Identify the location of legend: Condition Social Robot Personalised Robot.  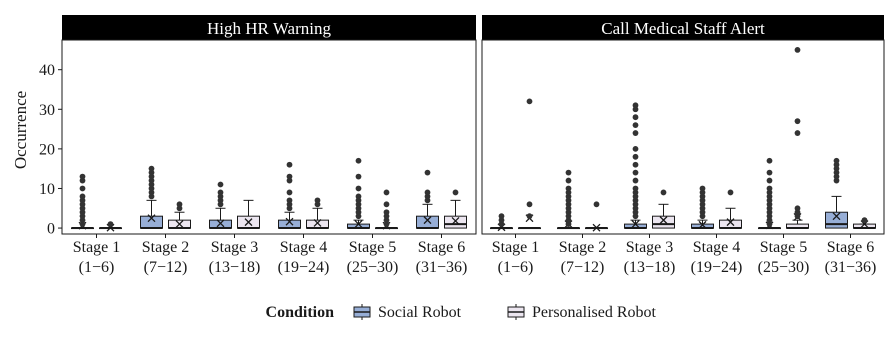
(461, 312).